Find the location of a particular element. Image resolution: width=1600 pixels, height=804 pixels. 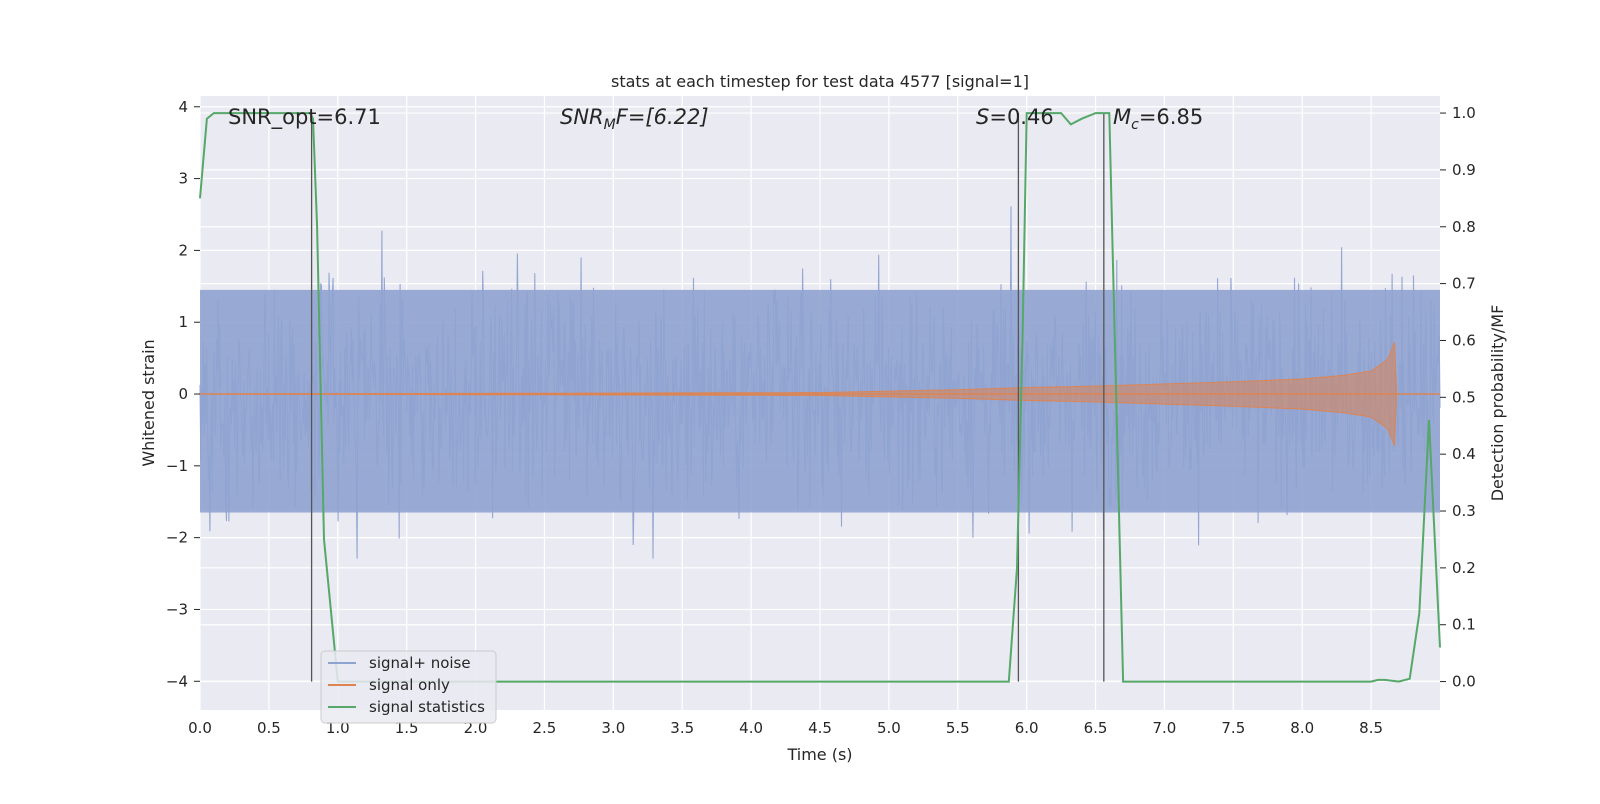

y-left-tick-label-1: −3 is located at coordinates (177, 609).